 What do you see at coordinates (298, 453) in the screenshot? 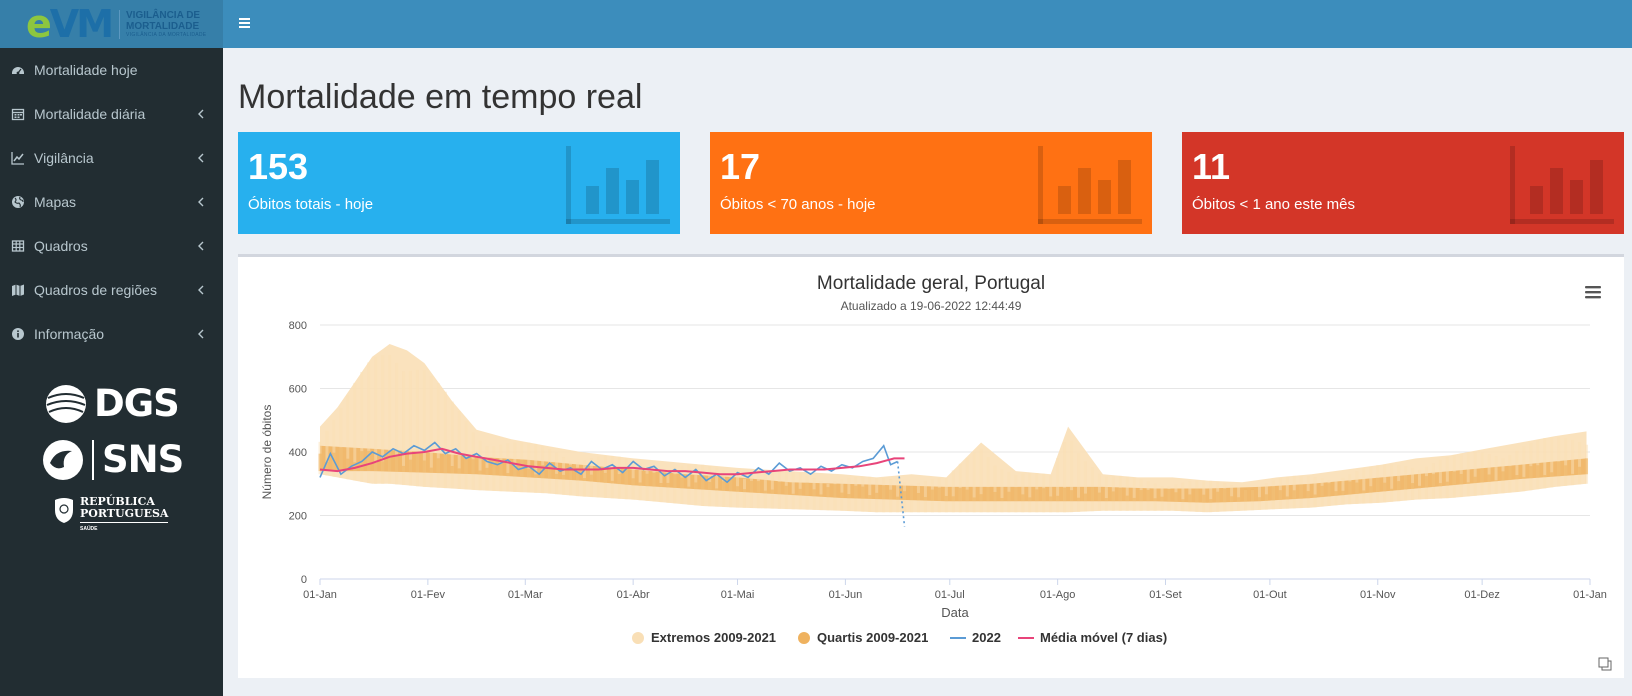
I see `y-tick-label: 400` at bounding box center [298, 453].